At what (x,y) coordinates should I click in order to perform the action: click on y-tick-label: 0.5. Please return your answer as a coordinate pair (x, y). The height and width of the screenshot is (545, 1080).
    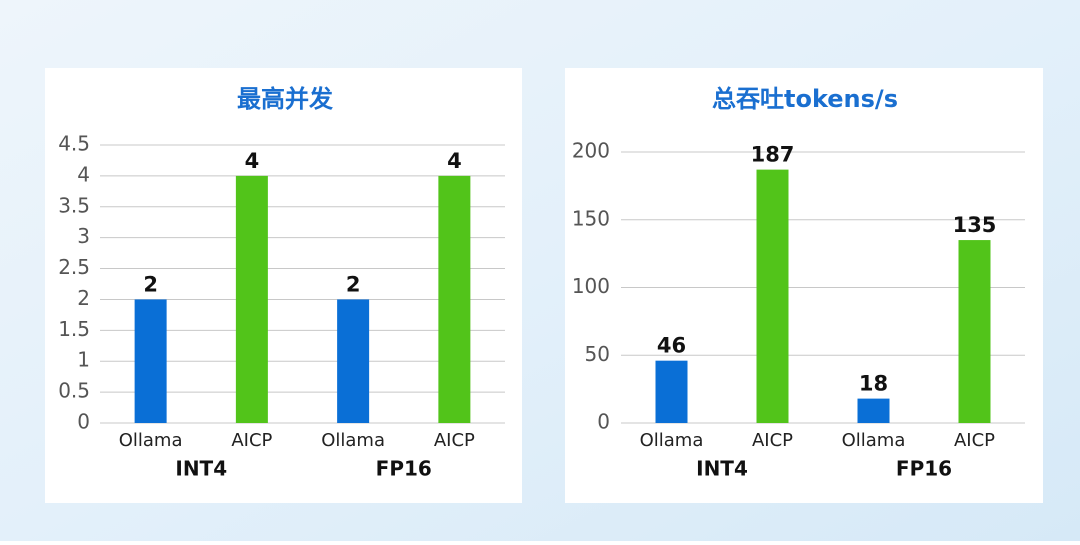
    Looking at the image, I should click on (74, 391).